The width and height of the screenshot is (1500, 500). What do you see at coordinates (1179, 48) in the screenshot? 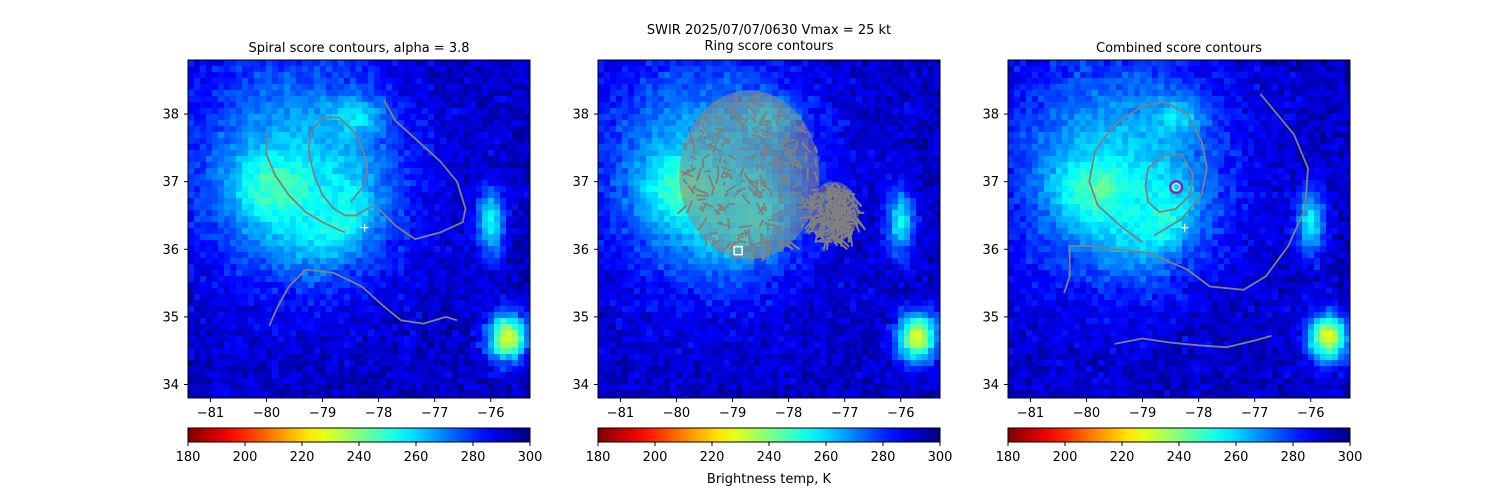
I see `panel-title: Combined score contours` at bounding box center [1179, 48].